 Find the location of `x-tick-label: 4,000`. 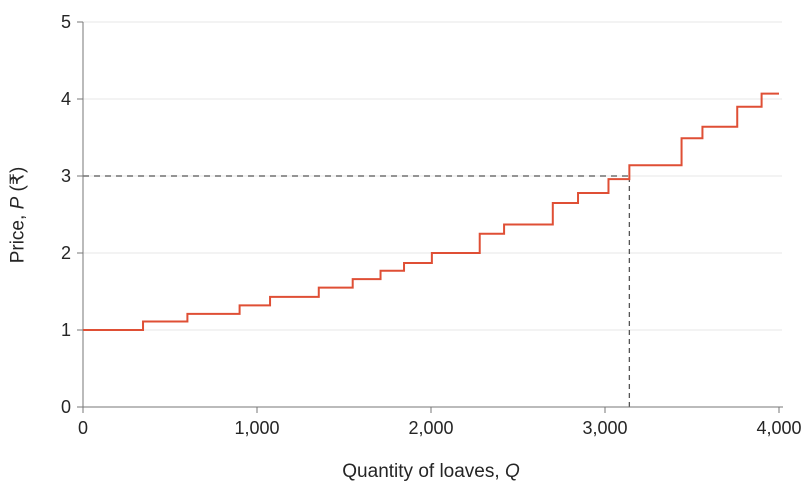

x-tick-label: 4,000 is located at coordinates (778, 428).